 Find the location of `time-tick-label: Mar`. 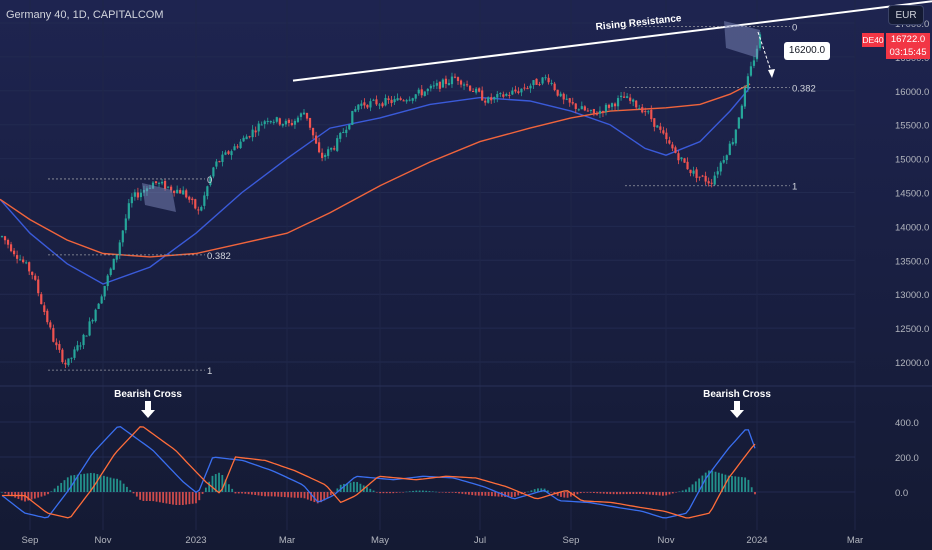

time-tick-label: Mar is located at coordinates (855, 540).